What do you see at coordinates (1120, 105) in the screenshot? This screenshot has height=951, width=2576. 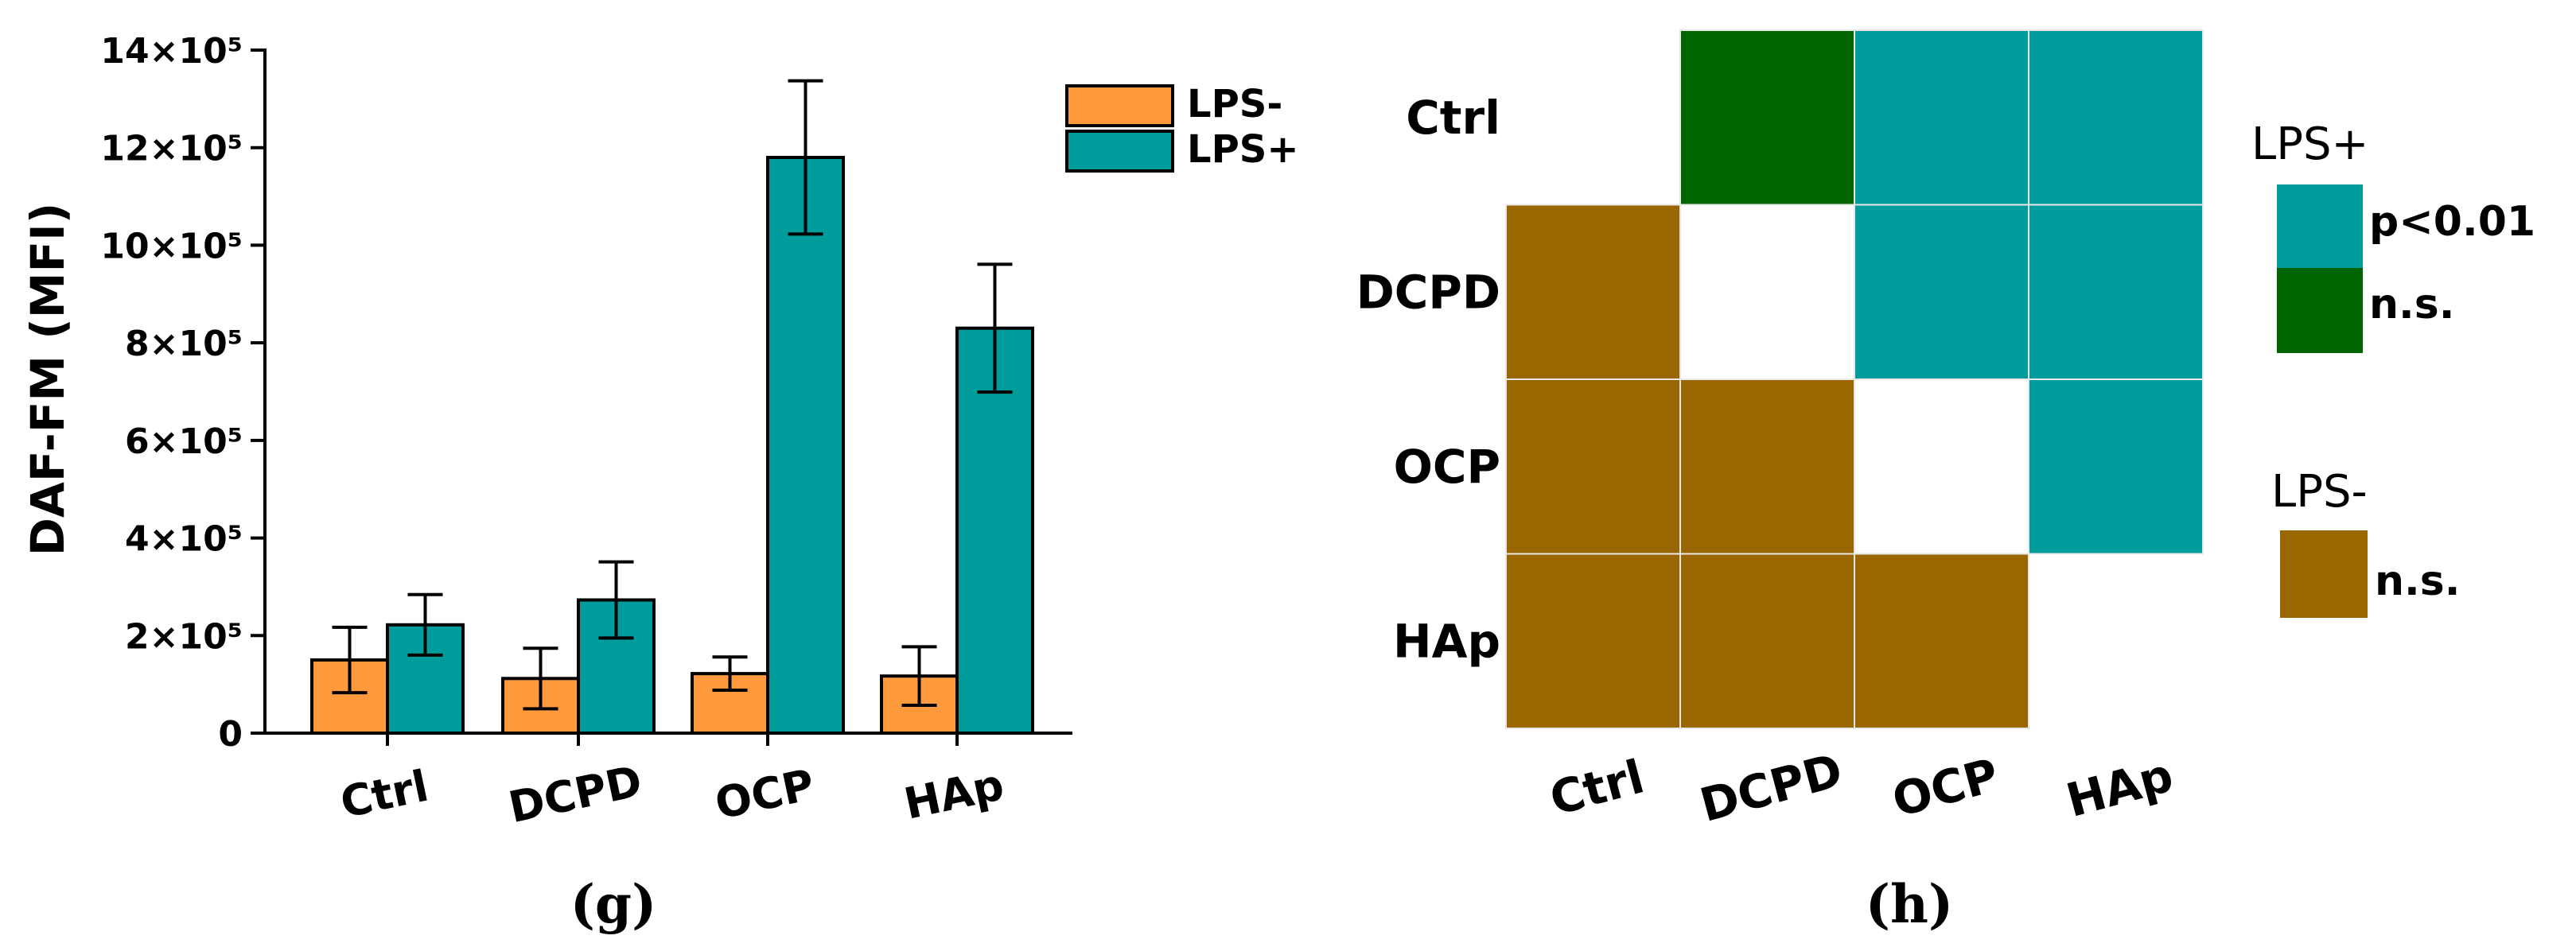 I see `legend-swatch-lps-minus` at bounding box center [1120, 105].